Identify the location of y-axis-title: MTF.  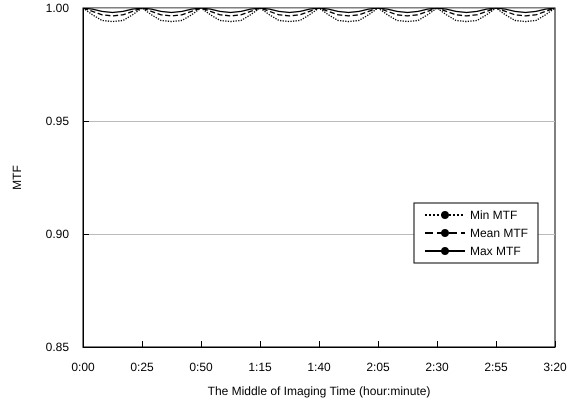
(17, 177).